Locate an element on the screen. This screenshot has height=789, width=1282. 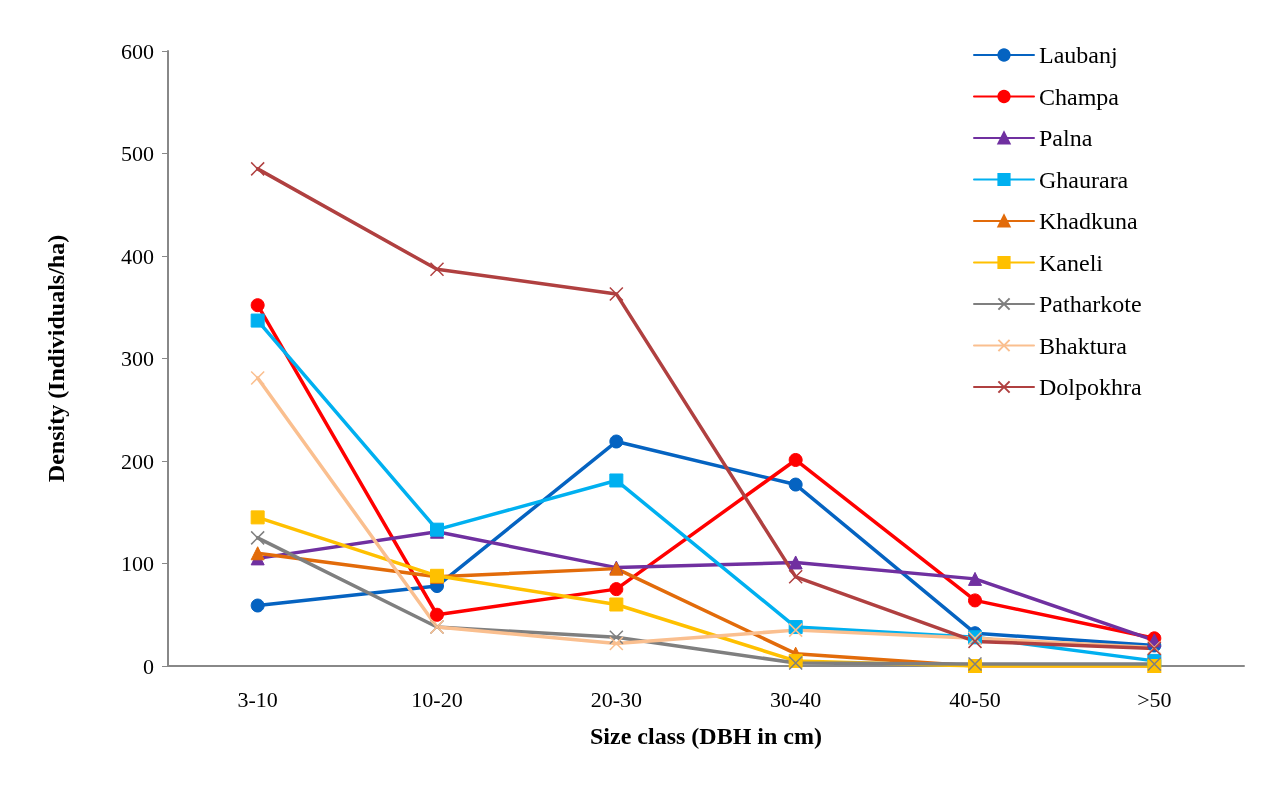
x-tick-label: 20-30 is located at coordinates (616, 699).